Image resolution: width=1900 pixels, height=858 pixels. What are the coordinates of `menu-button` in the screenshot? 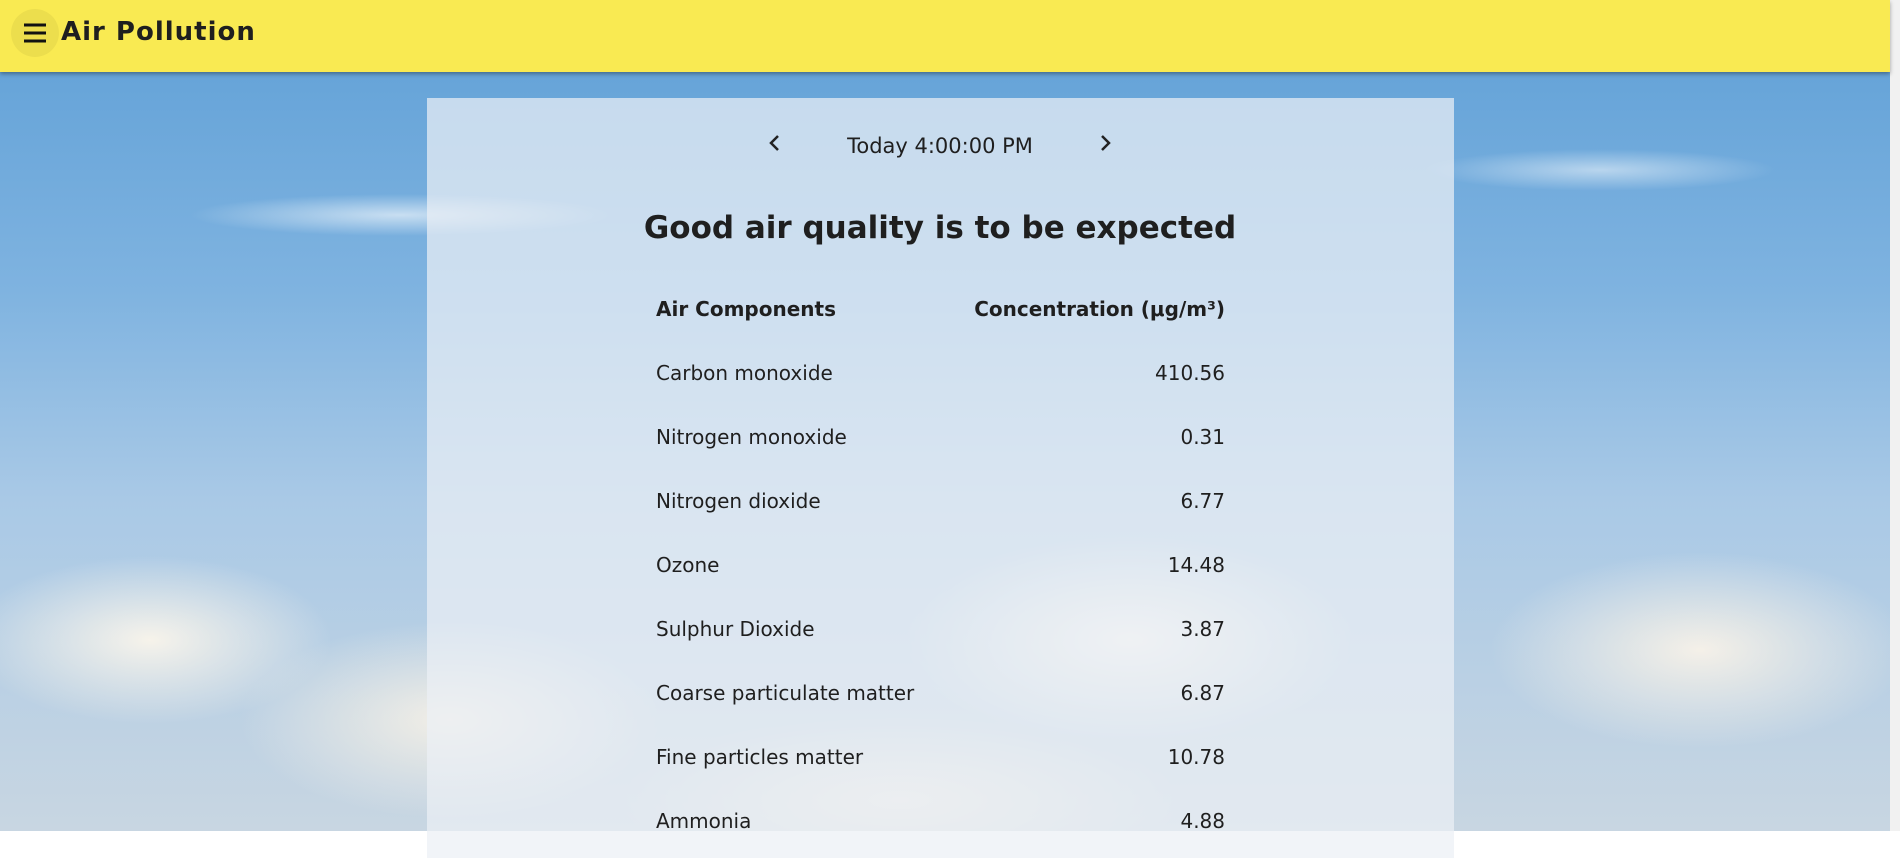 It's located at (35, 33).